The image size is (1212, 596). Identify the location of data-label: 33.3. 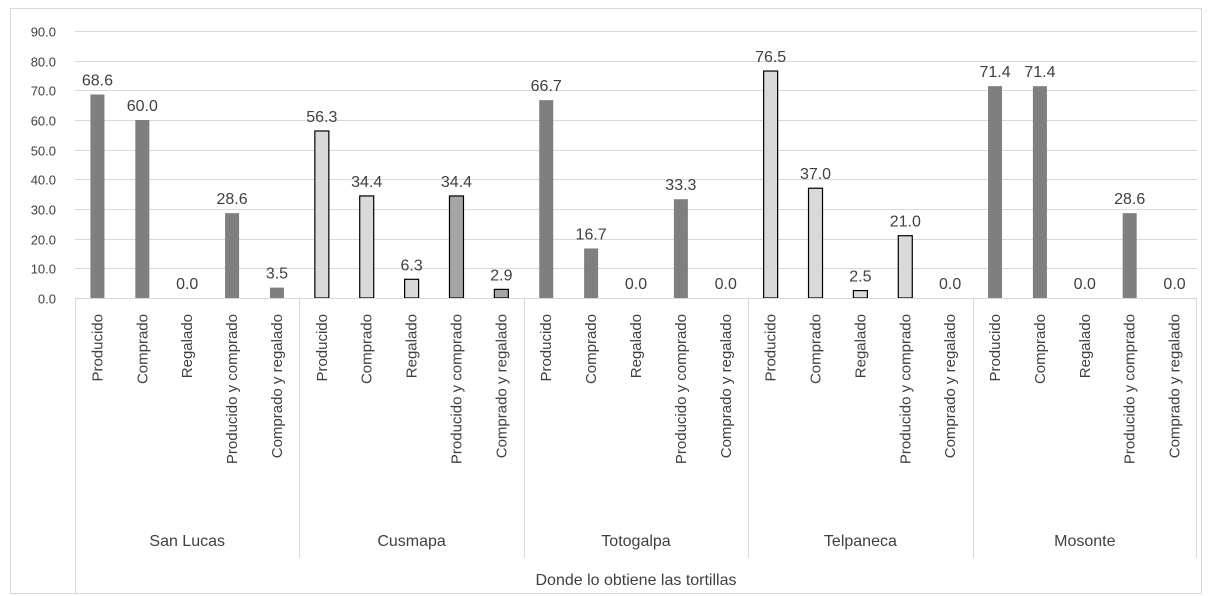
(680, 185).